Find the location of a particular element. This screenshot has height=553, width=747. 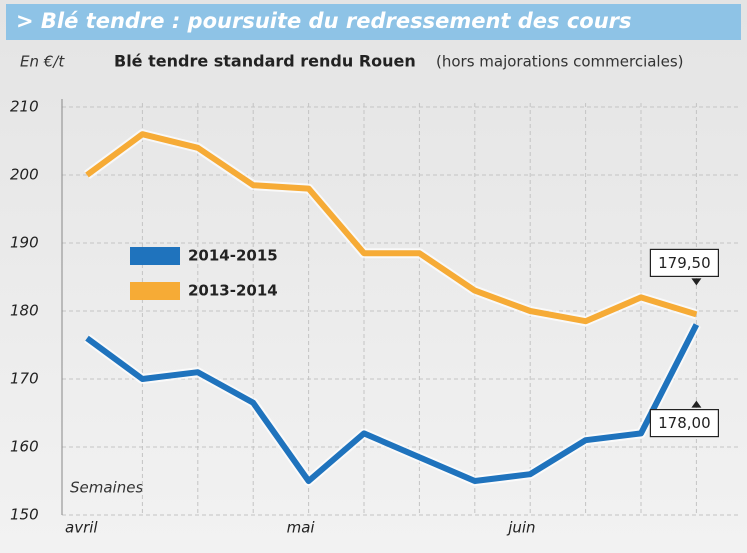

x-annotation: Semaines is located at coordinates (106, 488).